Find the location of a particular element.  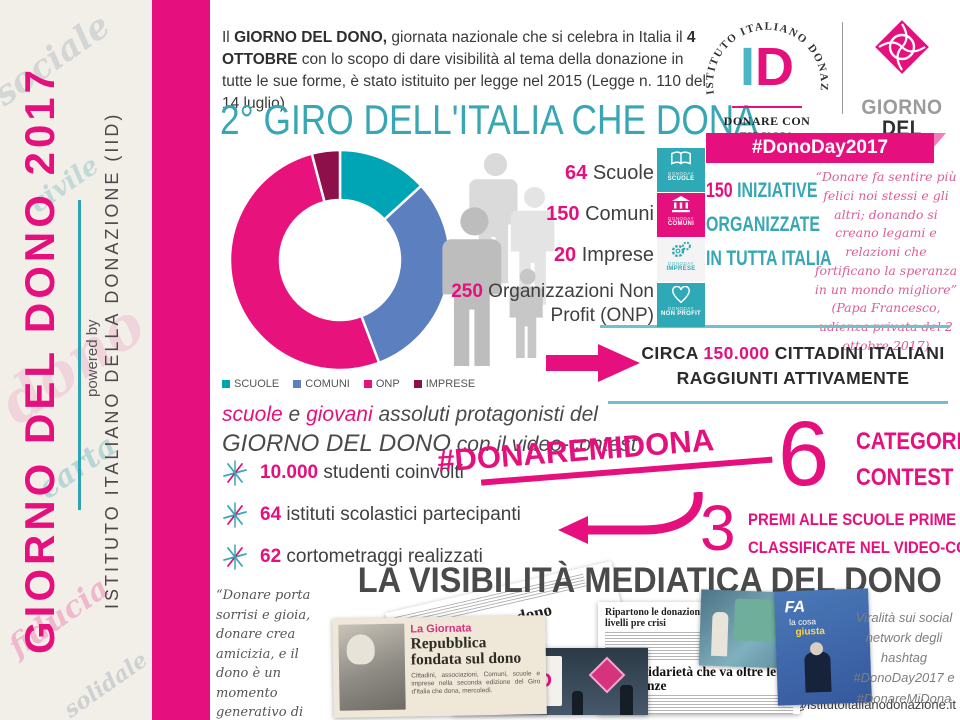

donut-chart is located at coordinates (340, 260).